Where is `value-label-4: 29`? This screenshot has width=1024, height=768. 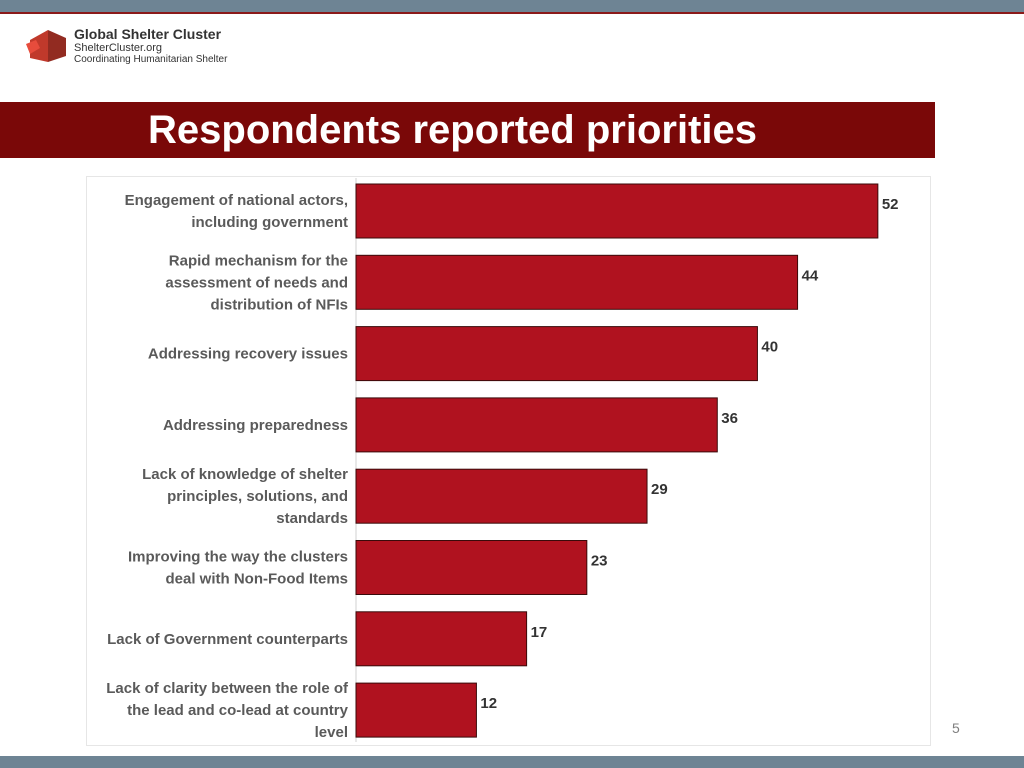
value-label-4: 29 is located at coordinates (659, 489).